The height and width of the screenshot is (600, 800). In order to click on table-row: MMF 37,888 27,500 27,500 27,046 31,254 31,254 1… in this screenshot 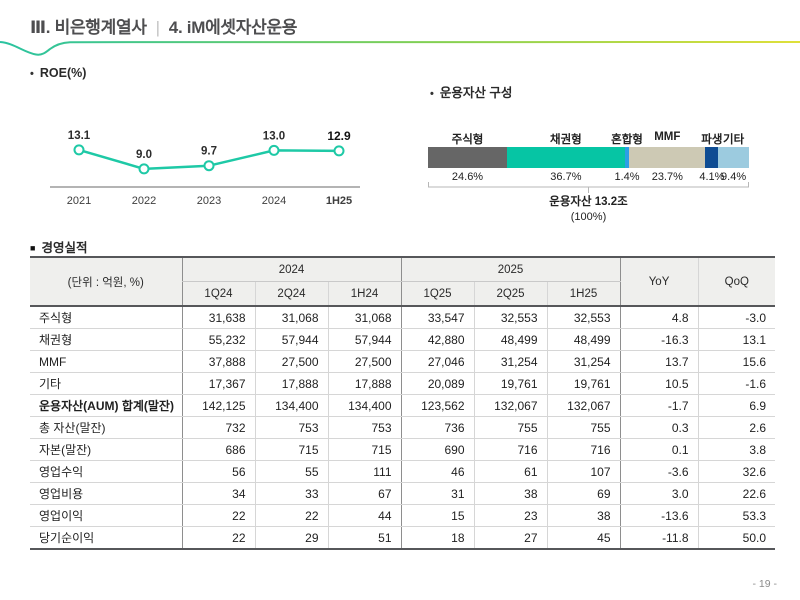, I will do `click(403, 361)`.